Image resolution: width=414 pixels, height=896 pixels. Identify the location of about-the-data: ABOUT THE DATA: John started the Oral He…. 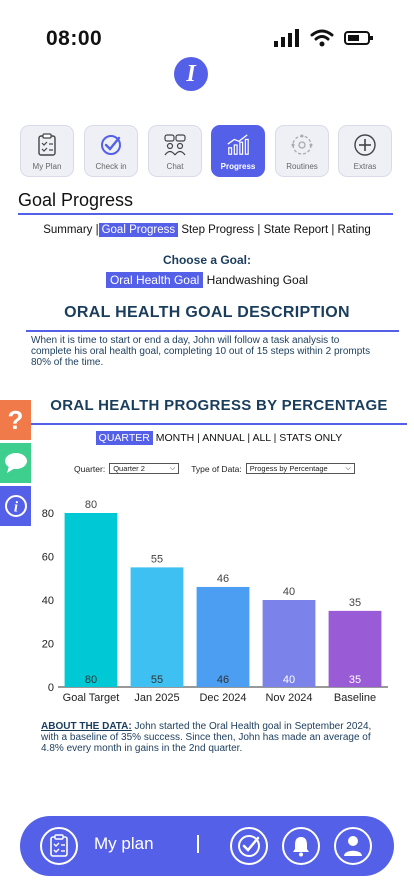
(213, 737).